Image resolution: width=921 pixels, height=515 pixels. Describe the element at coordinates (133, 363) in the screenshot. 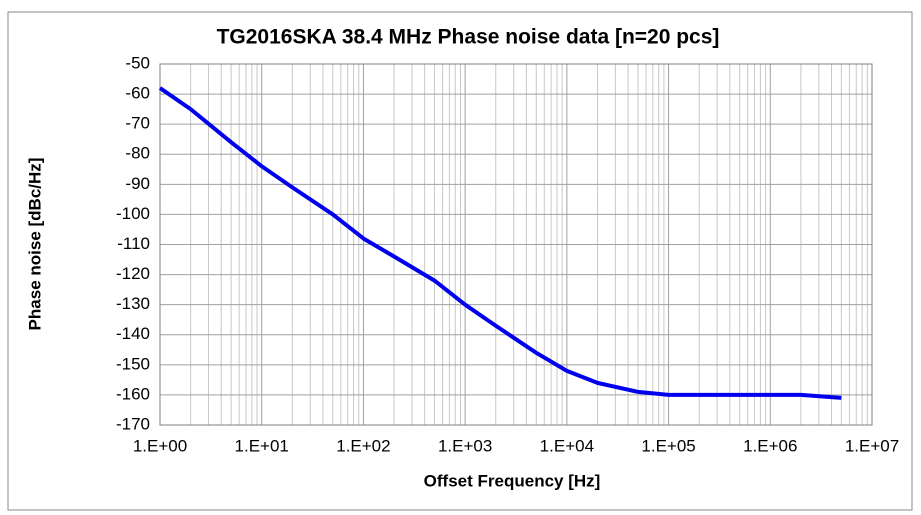

I see `y-tick-label: -150` at that location.